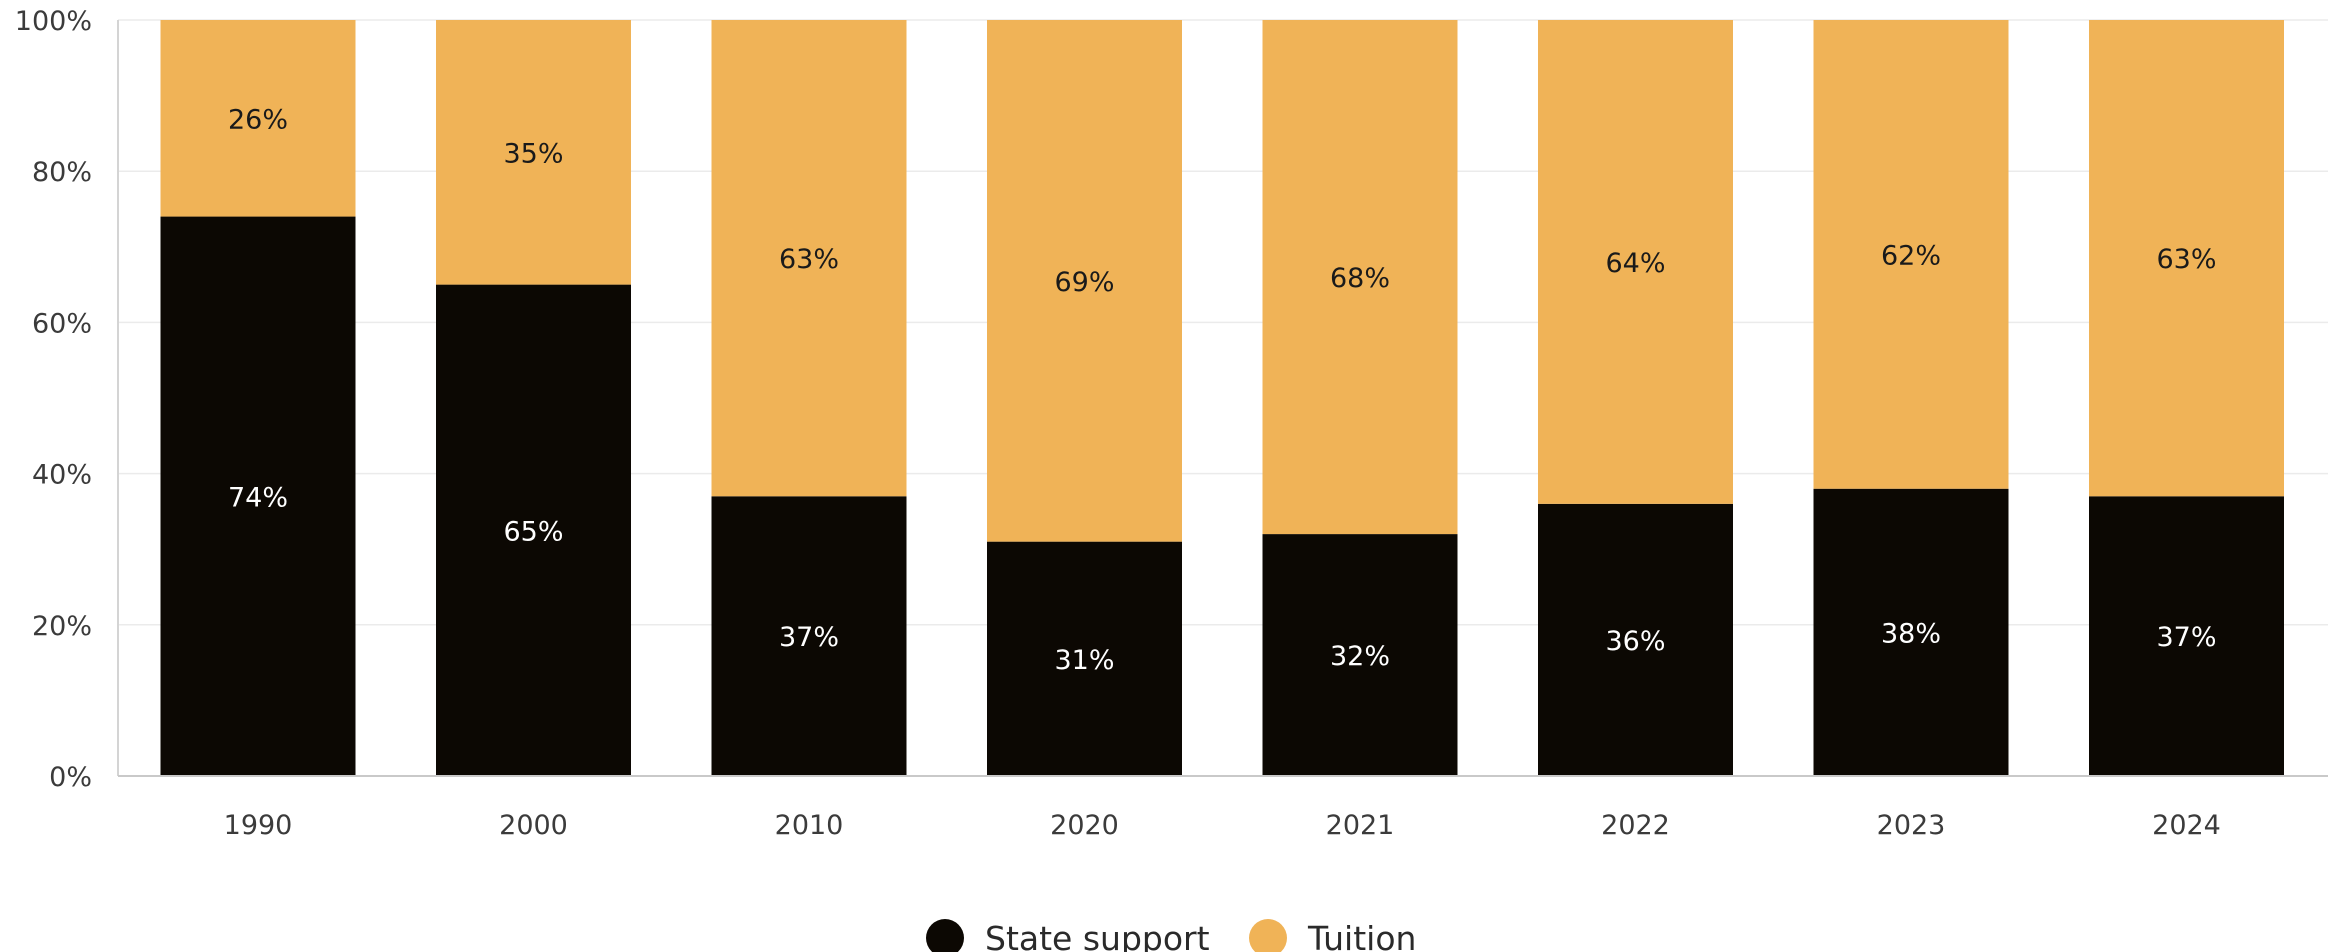  I want to click on y-tick-label: 40%, so click(62, 475).